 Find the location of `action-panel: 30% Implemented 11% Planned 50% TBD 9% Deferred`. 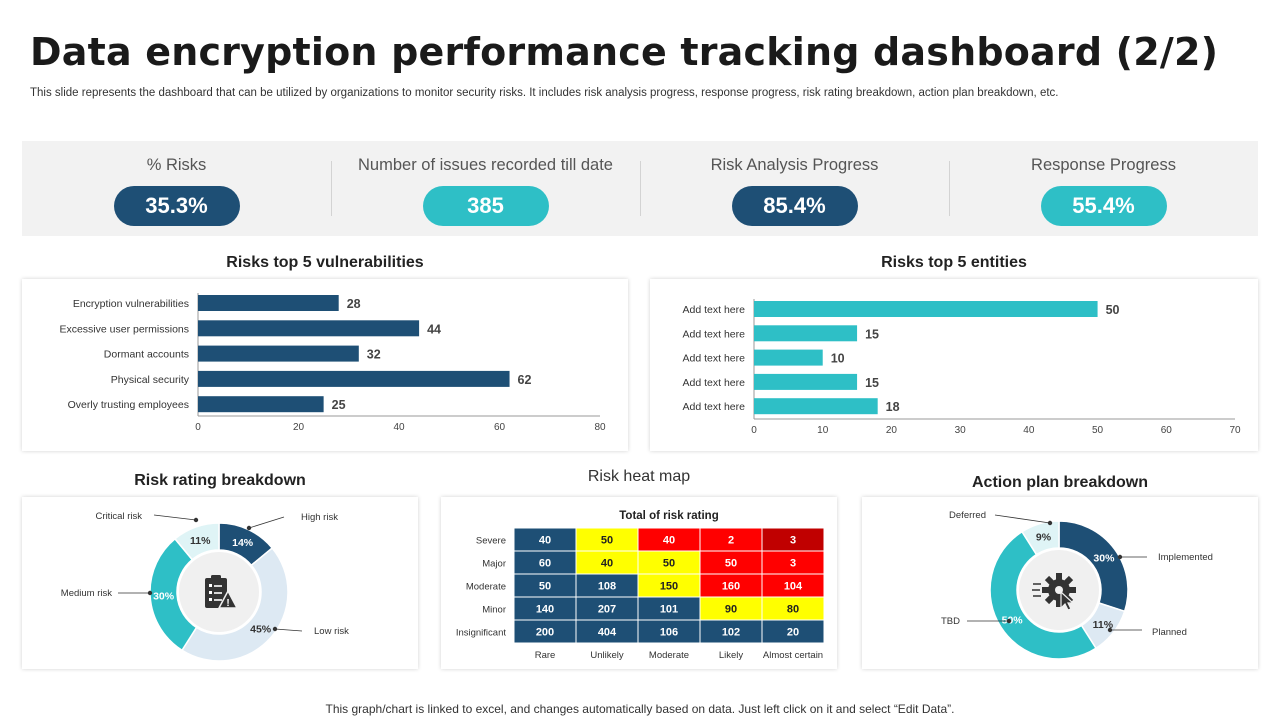

action-panel: 30% Implemented 11% Planned 50% TBD 9% Deferred is located at coordinates (1060, 583).